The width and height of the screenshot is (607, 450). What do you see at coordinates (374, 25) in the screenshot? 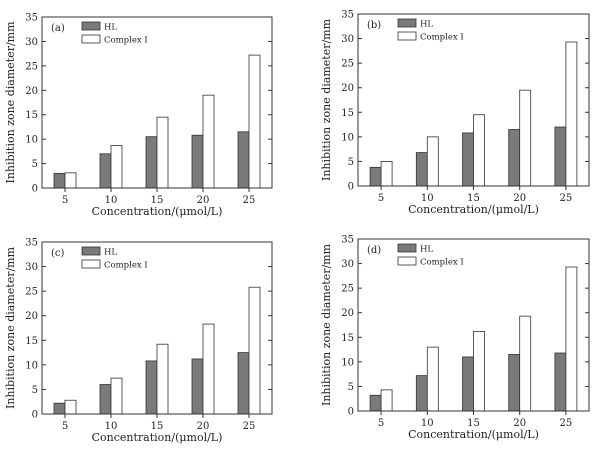
I see `panel-label: (b)` at bounding box center [374, 25].